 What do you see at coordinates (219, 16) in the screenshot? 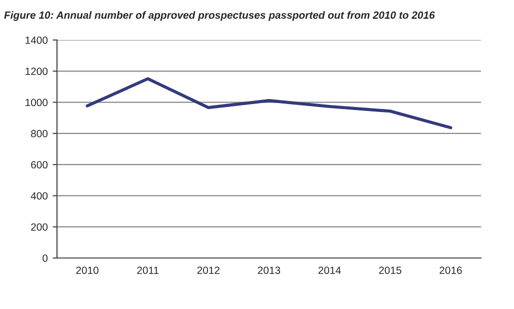
I see `chart-title: Figure 10: Annual number of approved prospectuses passported out from 2010 to 2016` at bounding box center [219, 16].